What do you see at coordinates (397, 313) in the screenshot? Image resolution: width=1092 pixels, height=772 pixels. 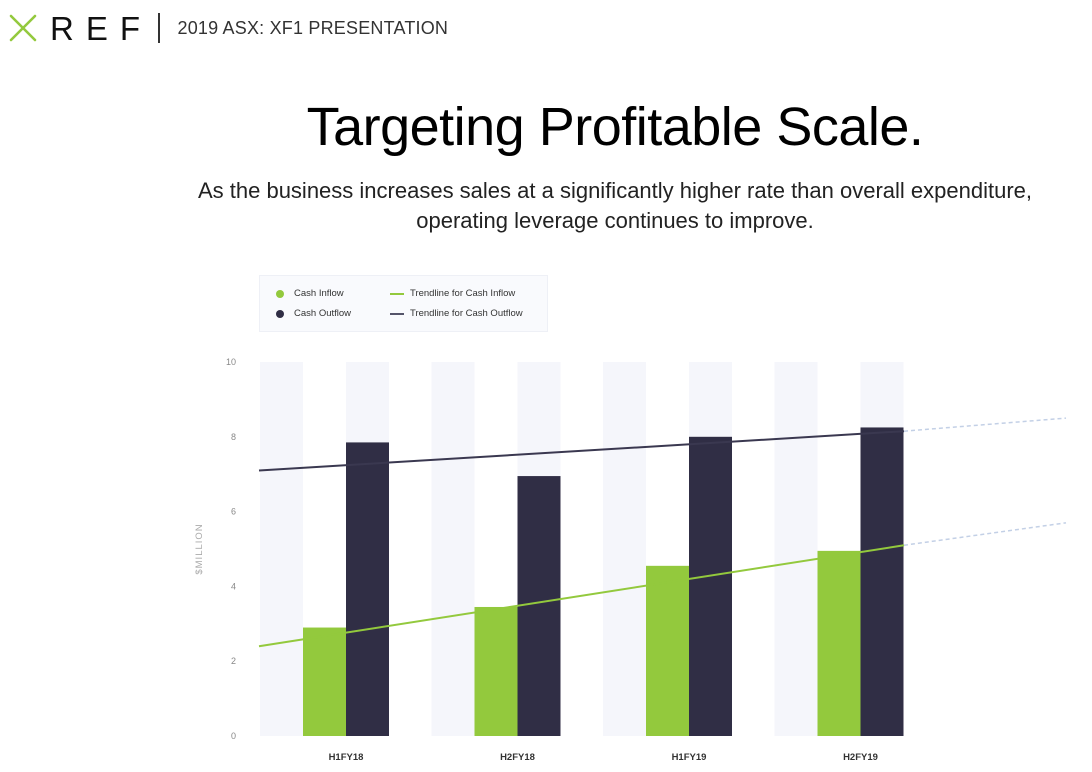 I see `legend-swatch-trendline-outflow` at bounding box center [397, 313].